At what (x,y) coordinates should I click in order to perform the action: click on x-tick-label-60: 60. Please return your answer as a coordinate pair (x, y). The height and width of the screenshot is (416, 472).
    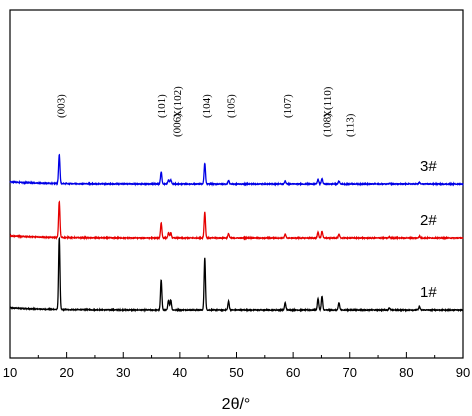
    Looking at the image, I should click on (293, 372).